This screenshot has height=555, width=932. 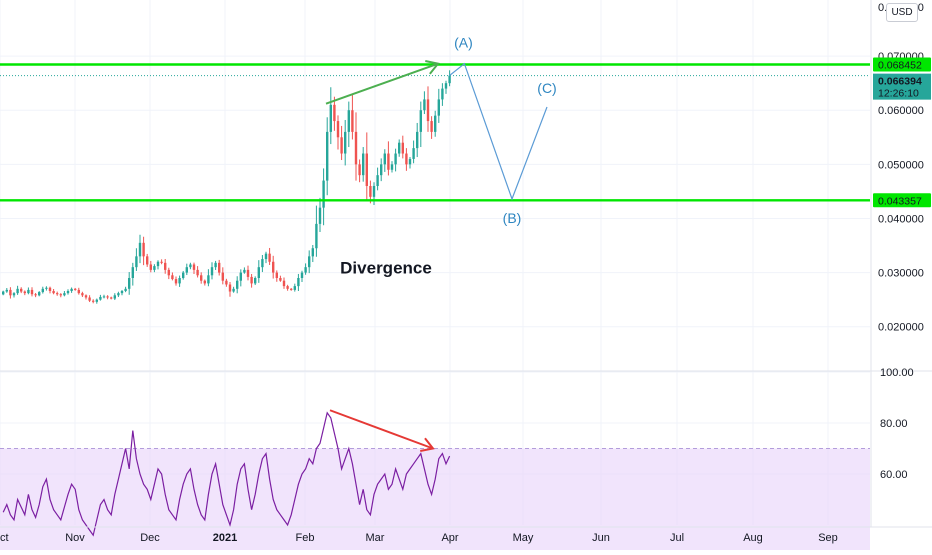 I want to click on time-tick-label: Jun, so click(x=601, y=538).